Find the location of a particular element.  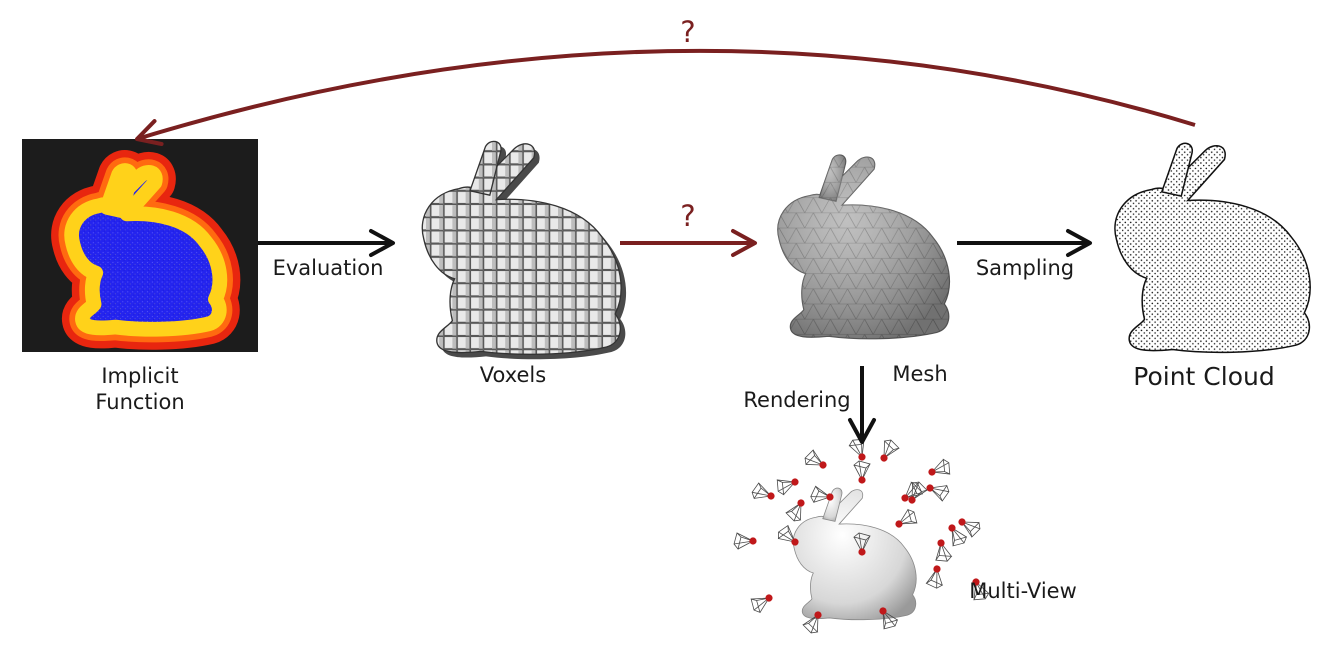

rendering-label: Rendering is located at coordinates (796, 400).